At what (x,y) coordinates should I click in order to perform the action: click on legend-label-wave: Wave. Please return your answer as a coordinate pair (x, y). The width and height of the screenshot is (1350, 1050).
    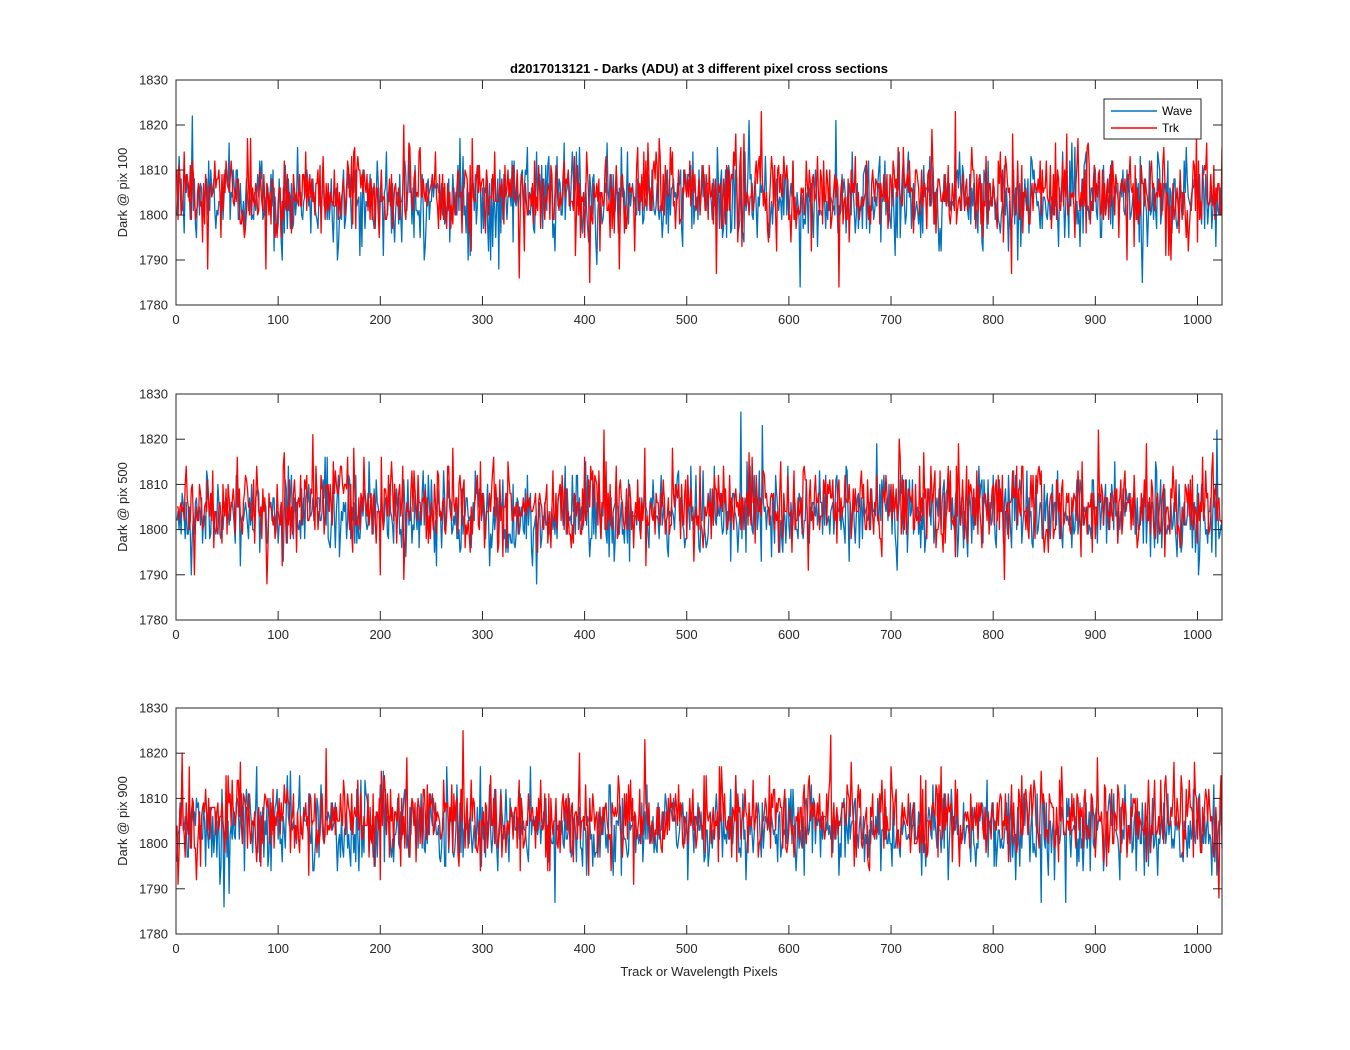
    Looking at the image, I should click on (1177, 111).